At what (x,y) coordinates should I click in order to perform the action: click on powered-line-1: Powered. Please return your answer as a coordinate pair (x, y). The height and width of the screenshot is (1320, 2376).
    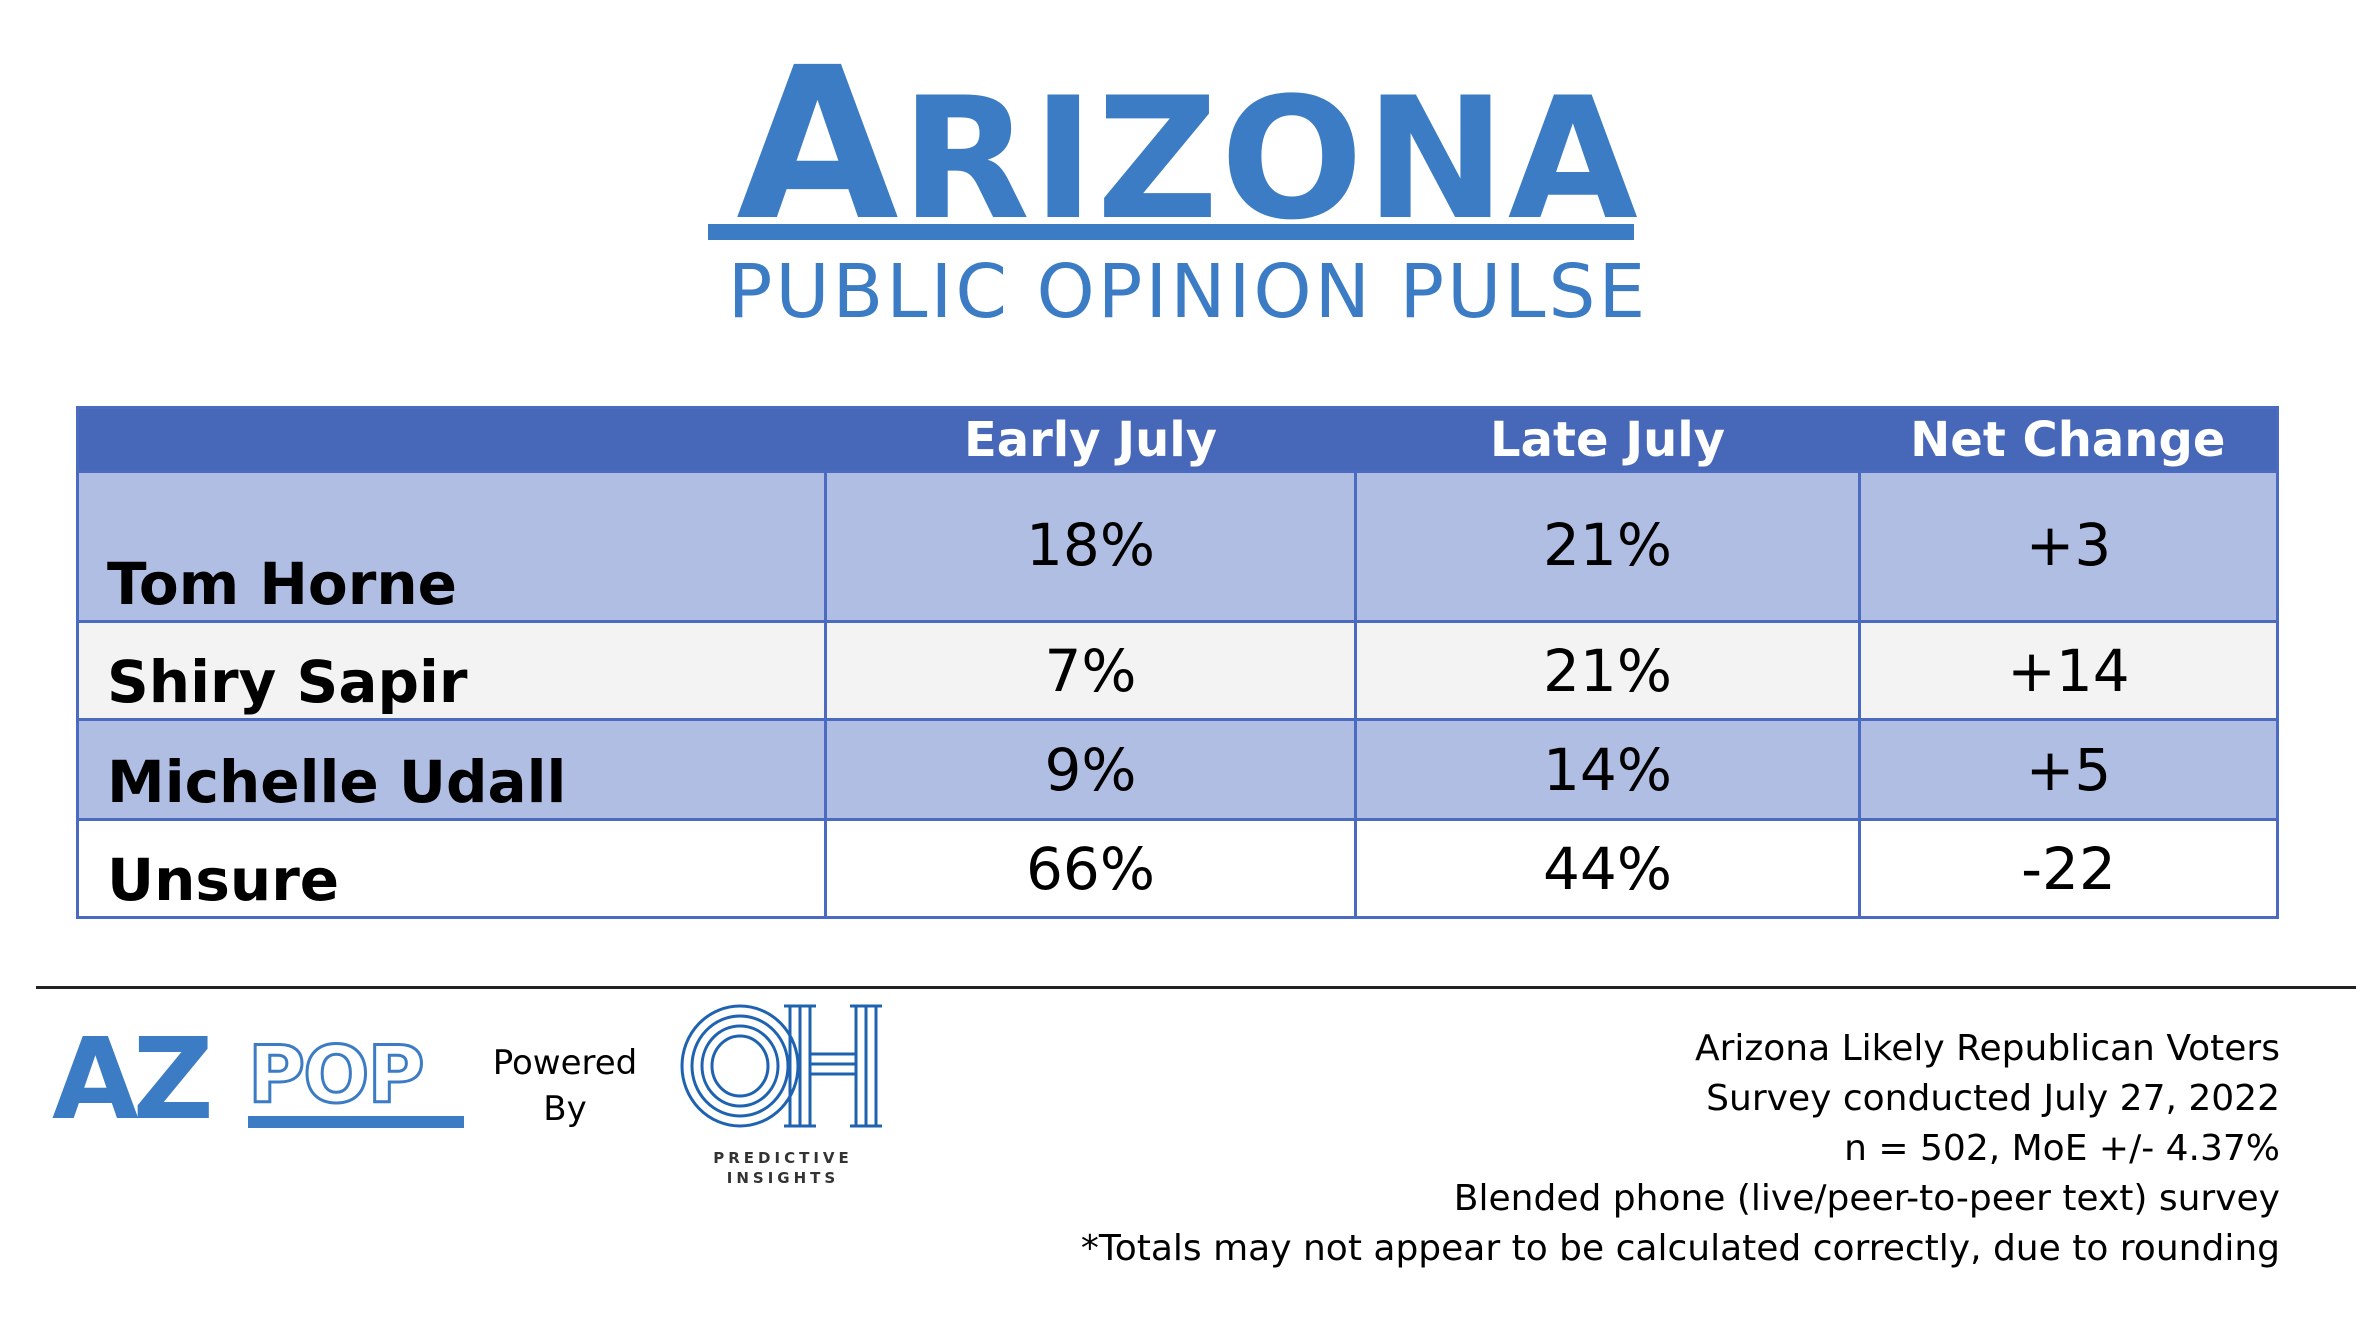
    Looking at the image, I should click on (565, 1063).